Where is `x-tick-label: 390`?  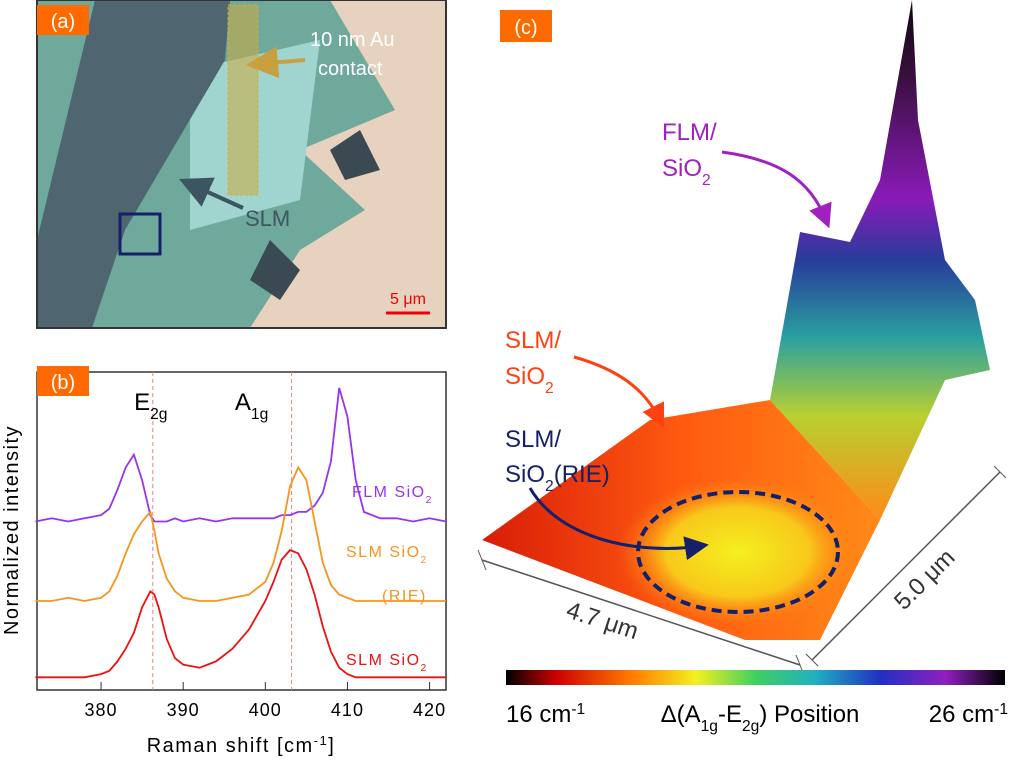 x-tick-label: 390 is located at coordinates (183, 710).